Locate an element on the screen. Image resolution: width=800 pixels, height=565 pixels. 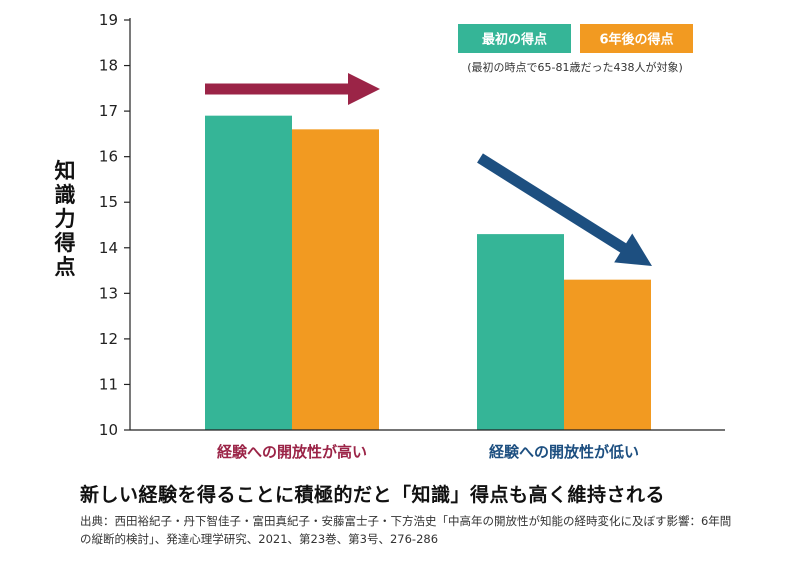
y-tick-label: 12 is located at coordinates (108, 339).